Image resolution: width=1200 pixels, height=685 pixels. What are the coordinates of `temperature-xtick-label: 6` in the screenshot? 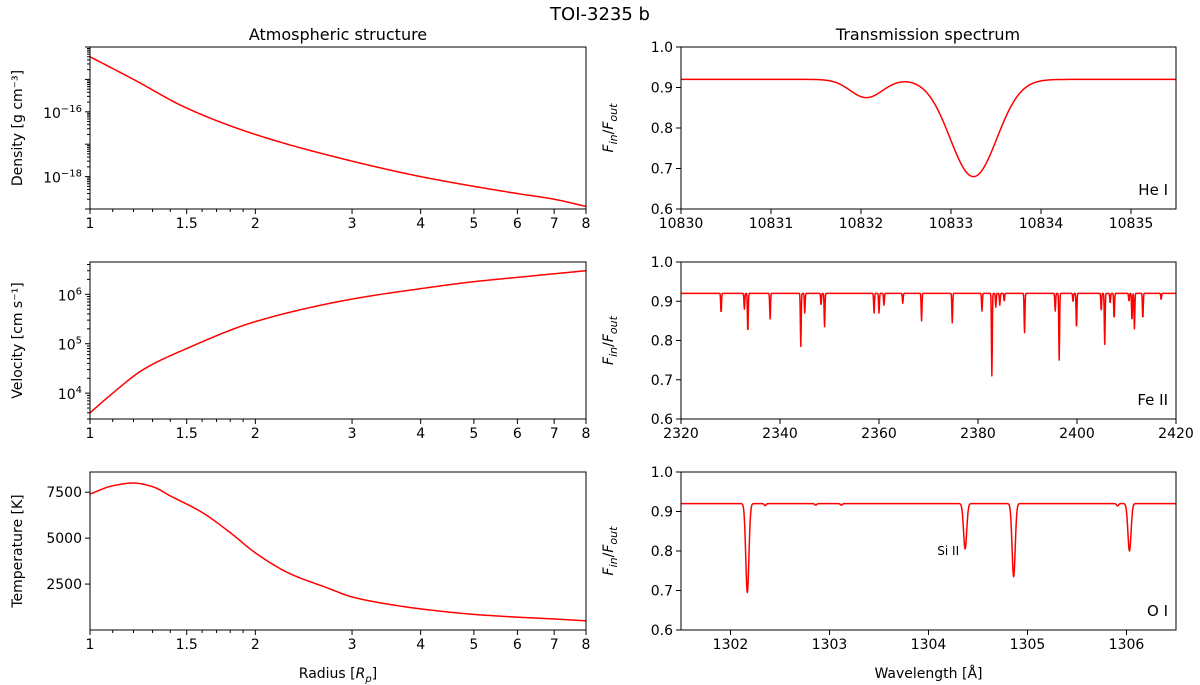 It's located at (517, 645).